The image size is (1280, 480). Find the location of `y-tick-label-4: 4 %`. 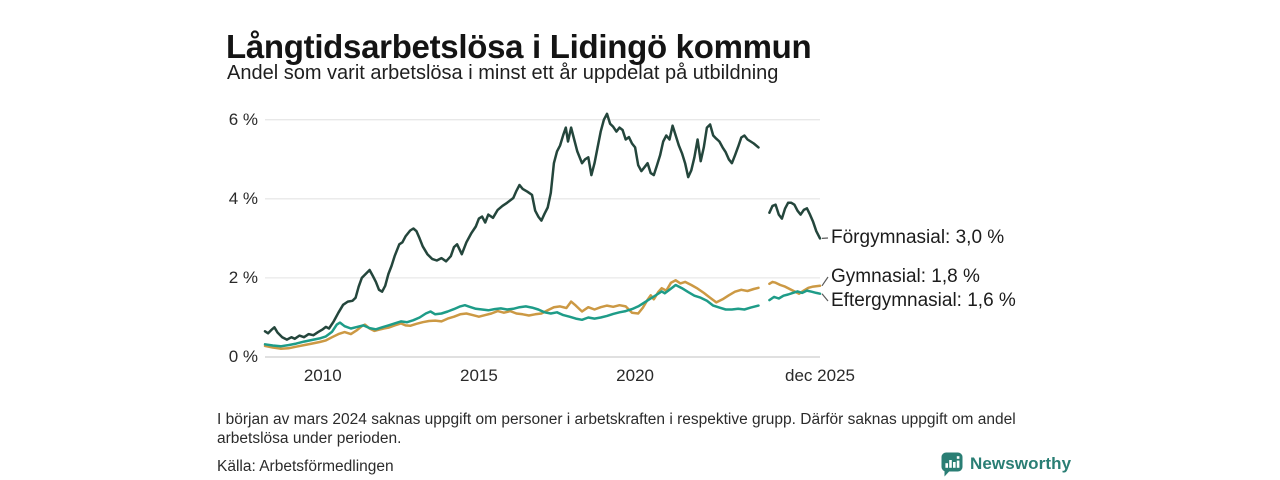

y-tick-label-4: 4 % is located at coordinates (243, 198).